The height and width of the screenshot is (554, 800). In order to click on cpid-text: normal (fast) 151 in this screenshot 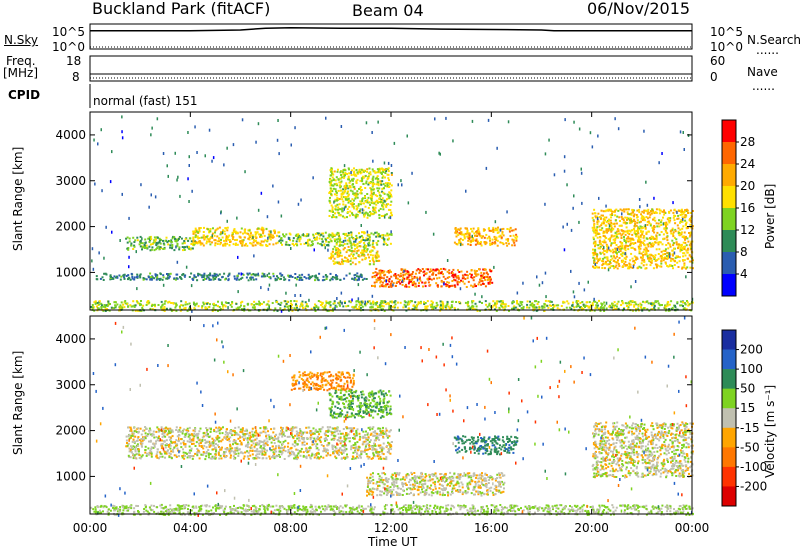, I will do `click(145, 101)`.